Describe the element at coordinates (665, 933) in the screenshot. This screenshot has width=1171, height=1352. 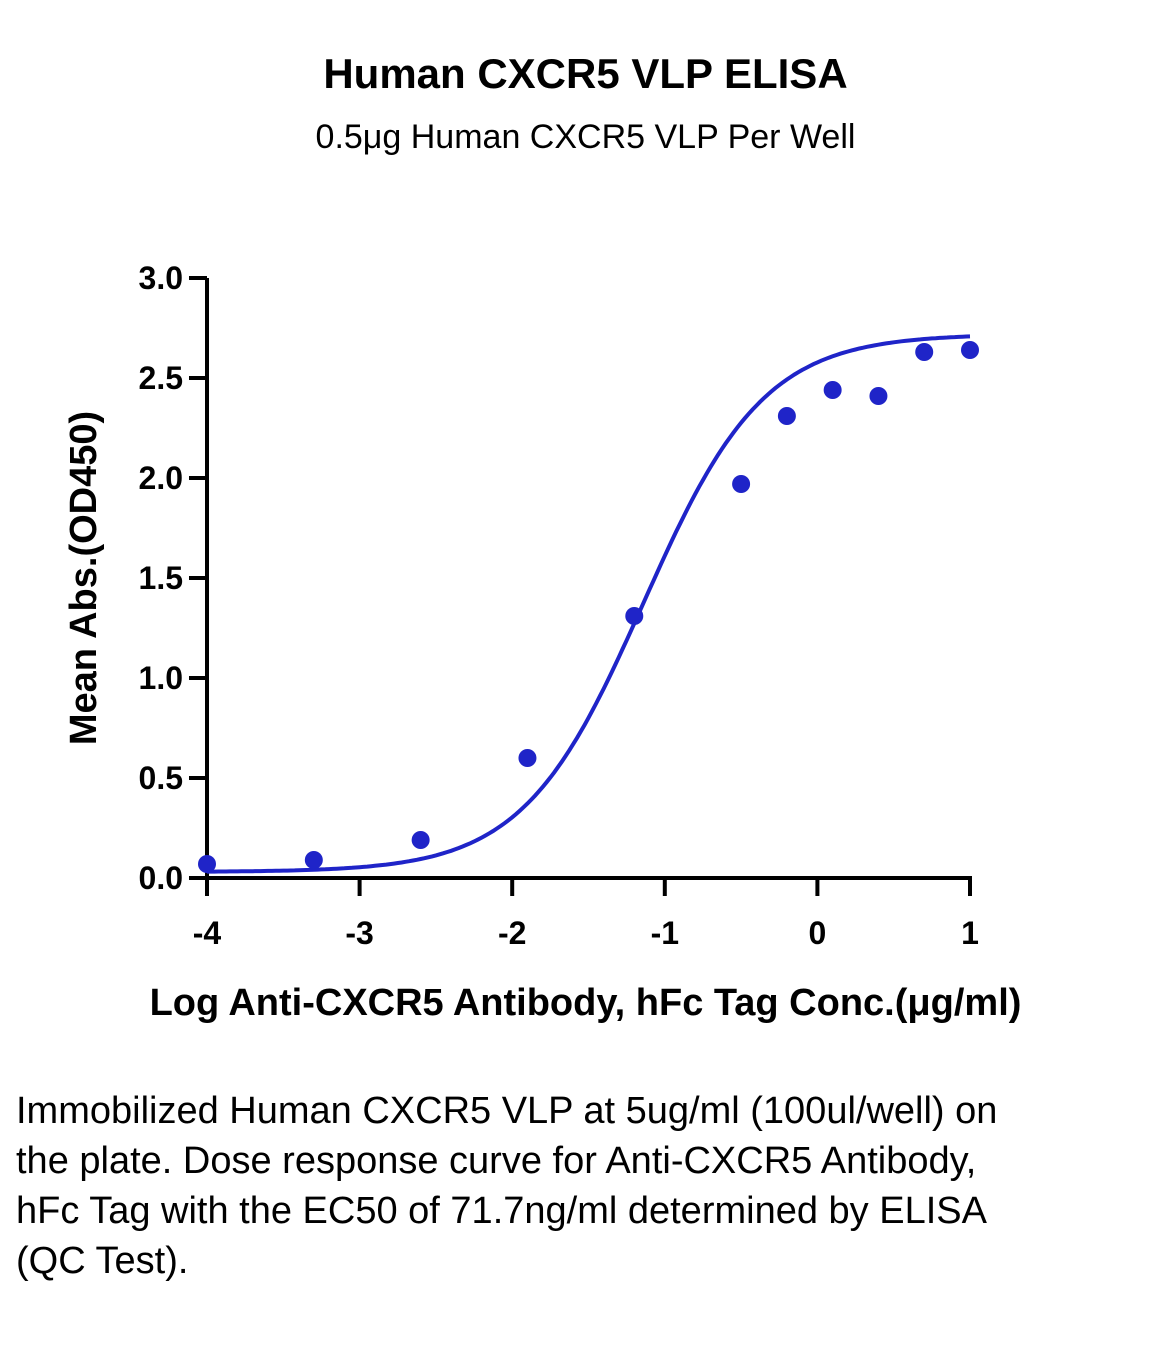
I see `x-tick-label: -1` at that location.